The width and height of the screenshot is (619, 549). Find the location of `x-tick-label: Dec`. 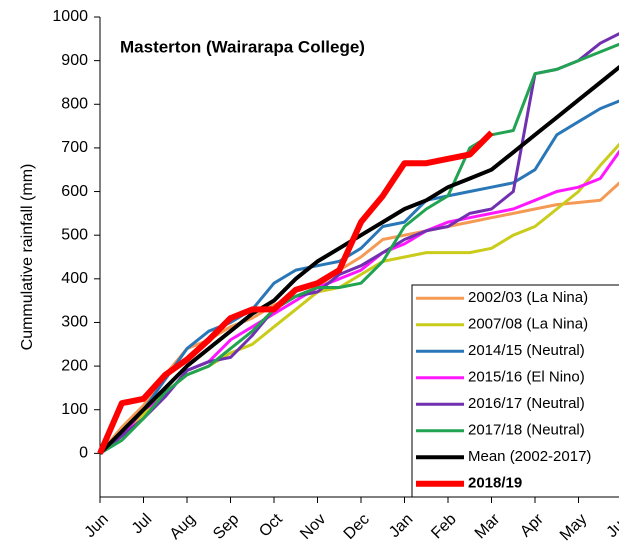

x-tick-label: Dec is located at coordinates (357, 527).